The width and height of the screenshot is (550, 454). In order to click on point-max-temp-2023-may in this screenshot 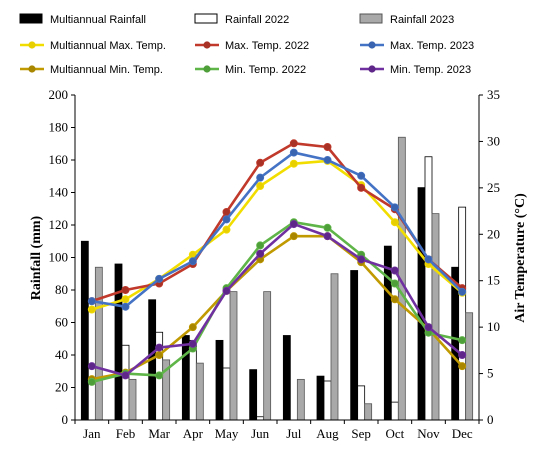, I will do `click(226, 219)`.